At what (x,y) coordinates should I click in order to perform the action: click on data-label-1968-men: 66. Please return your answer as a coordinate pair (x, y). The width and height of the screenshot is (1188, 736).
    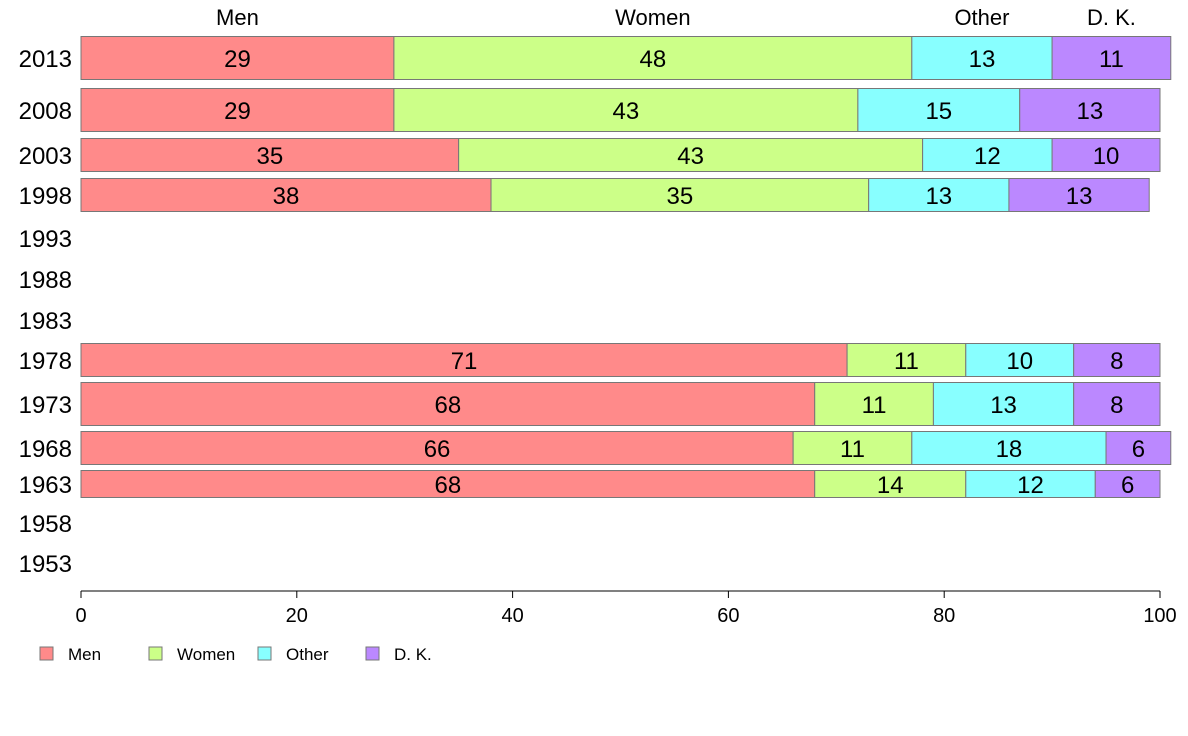
    Looking at the image, I should click on (437, 449).